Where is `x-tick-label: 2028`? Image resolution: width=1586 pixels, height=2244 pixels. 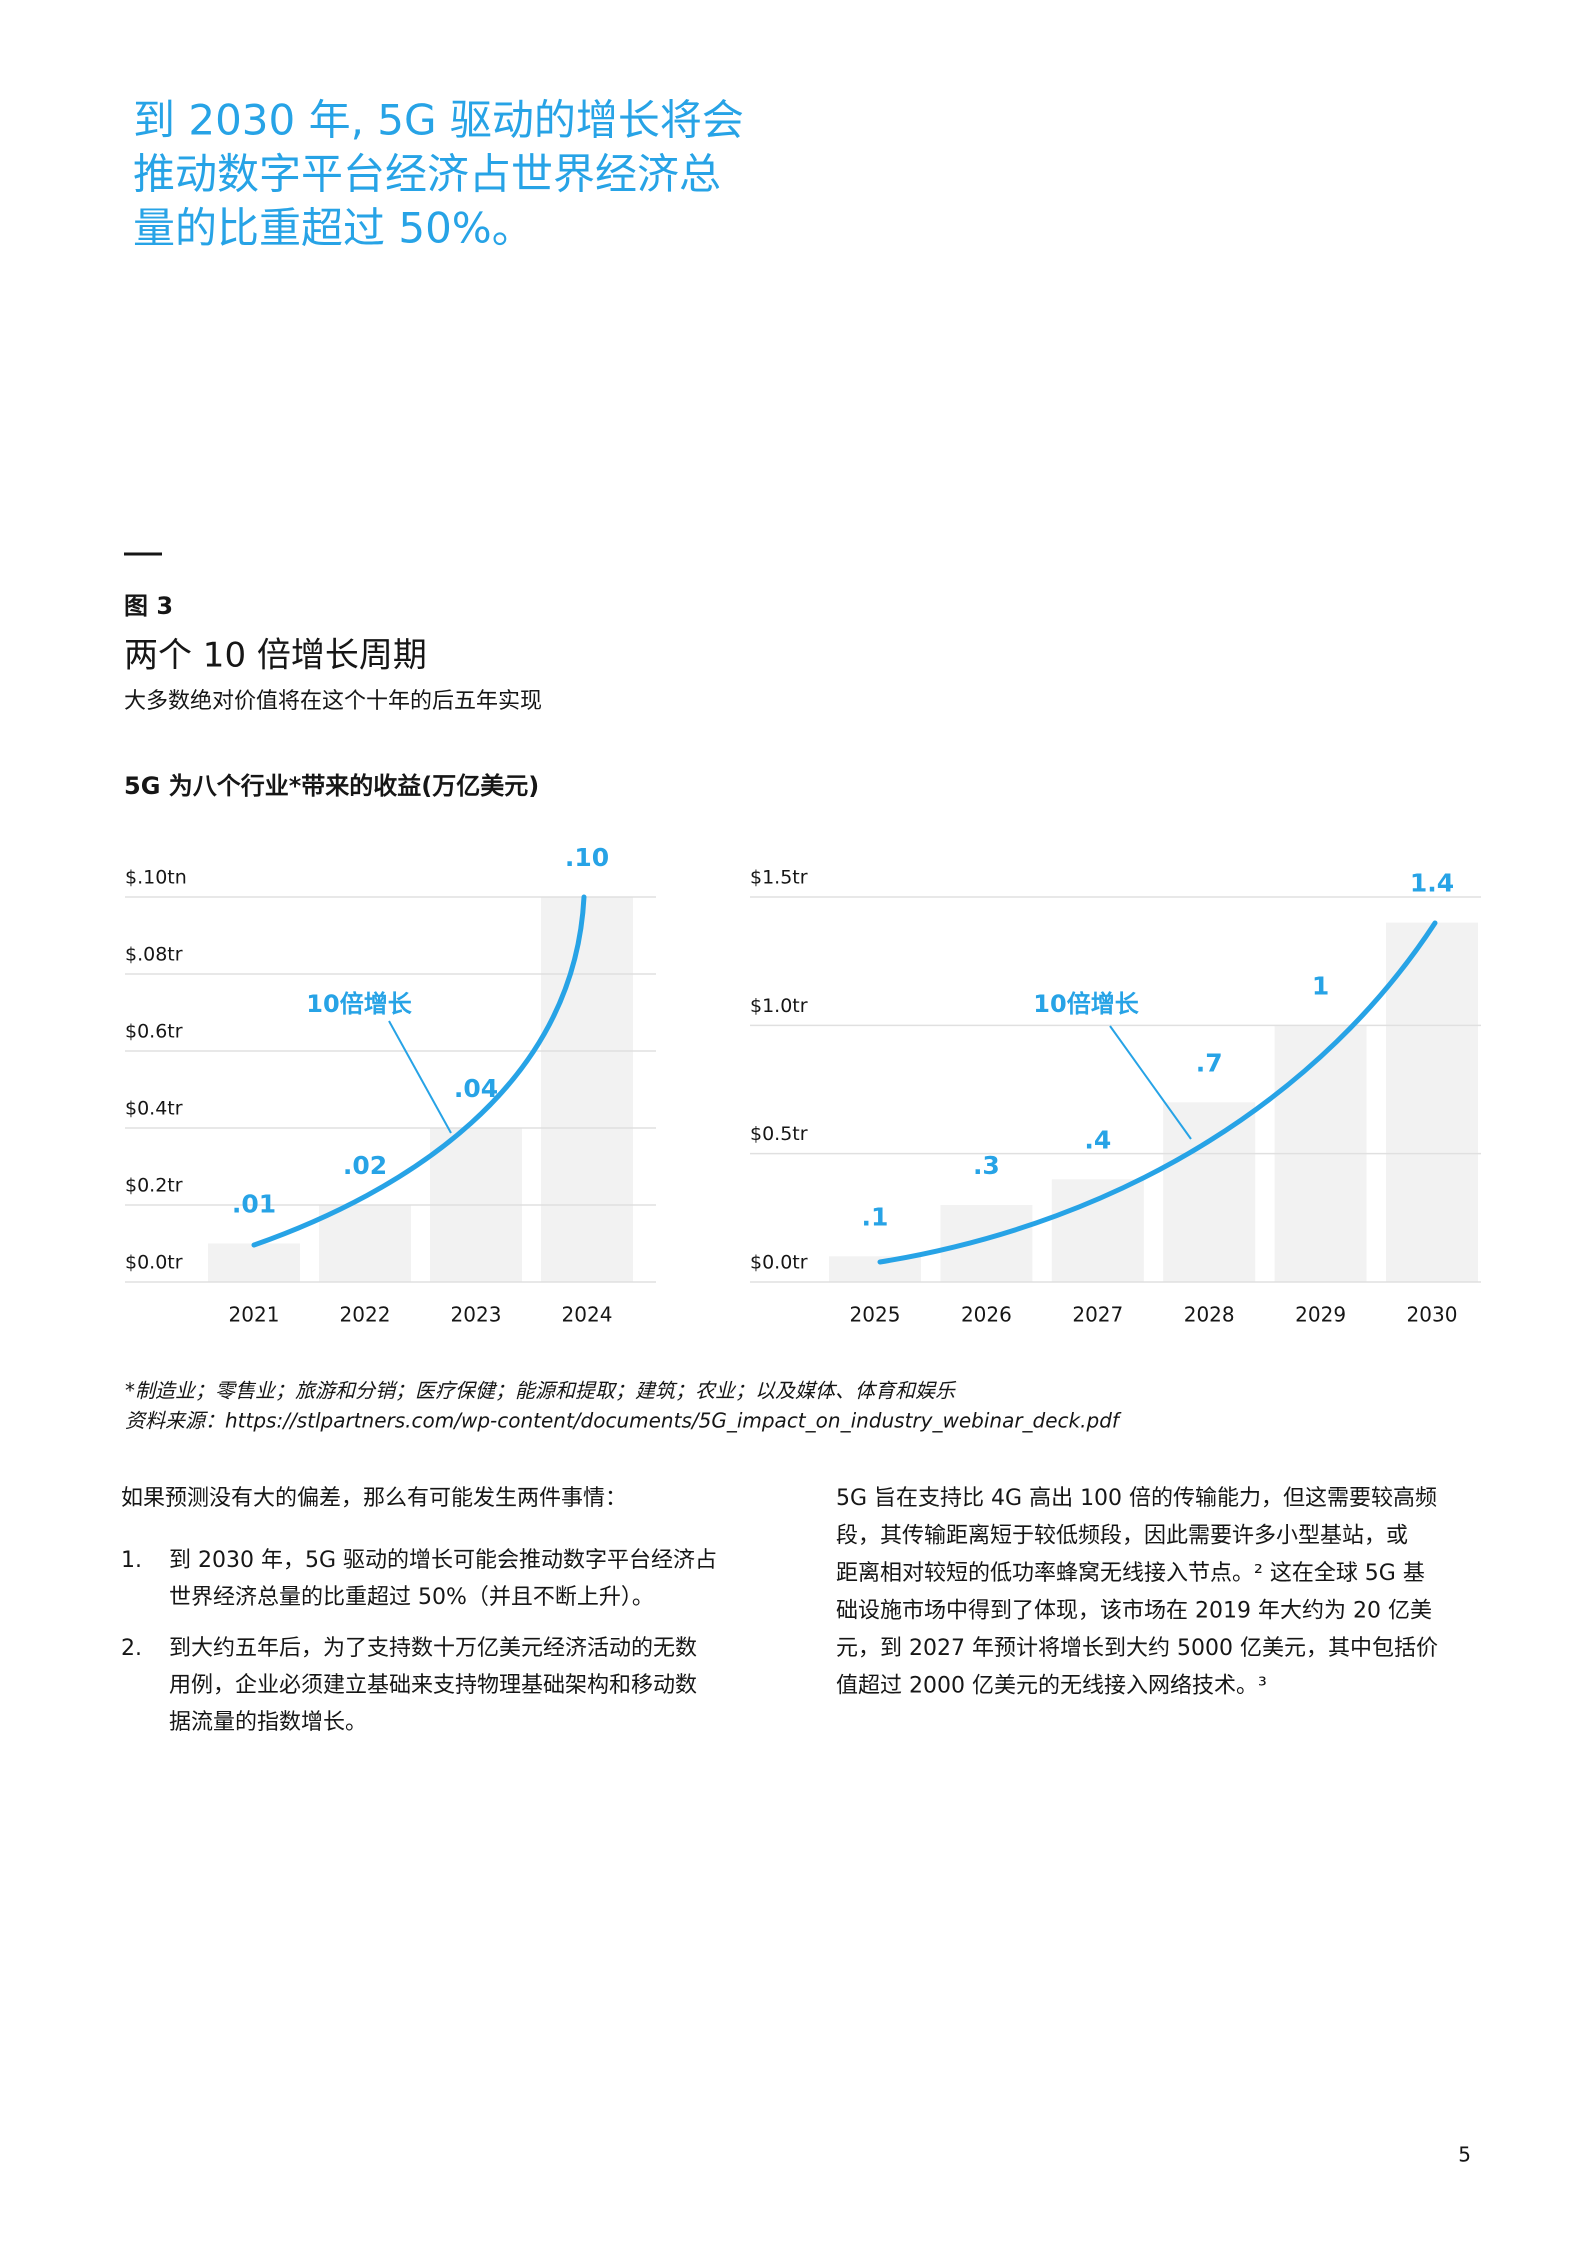
x-tick-label: 2028 is located at coordinates (1209, 1315).